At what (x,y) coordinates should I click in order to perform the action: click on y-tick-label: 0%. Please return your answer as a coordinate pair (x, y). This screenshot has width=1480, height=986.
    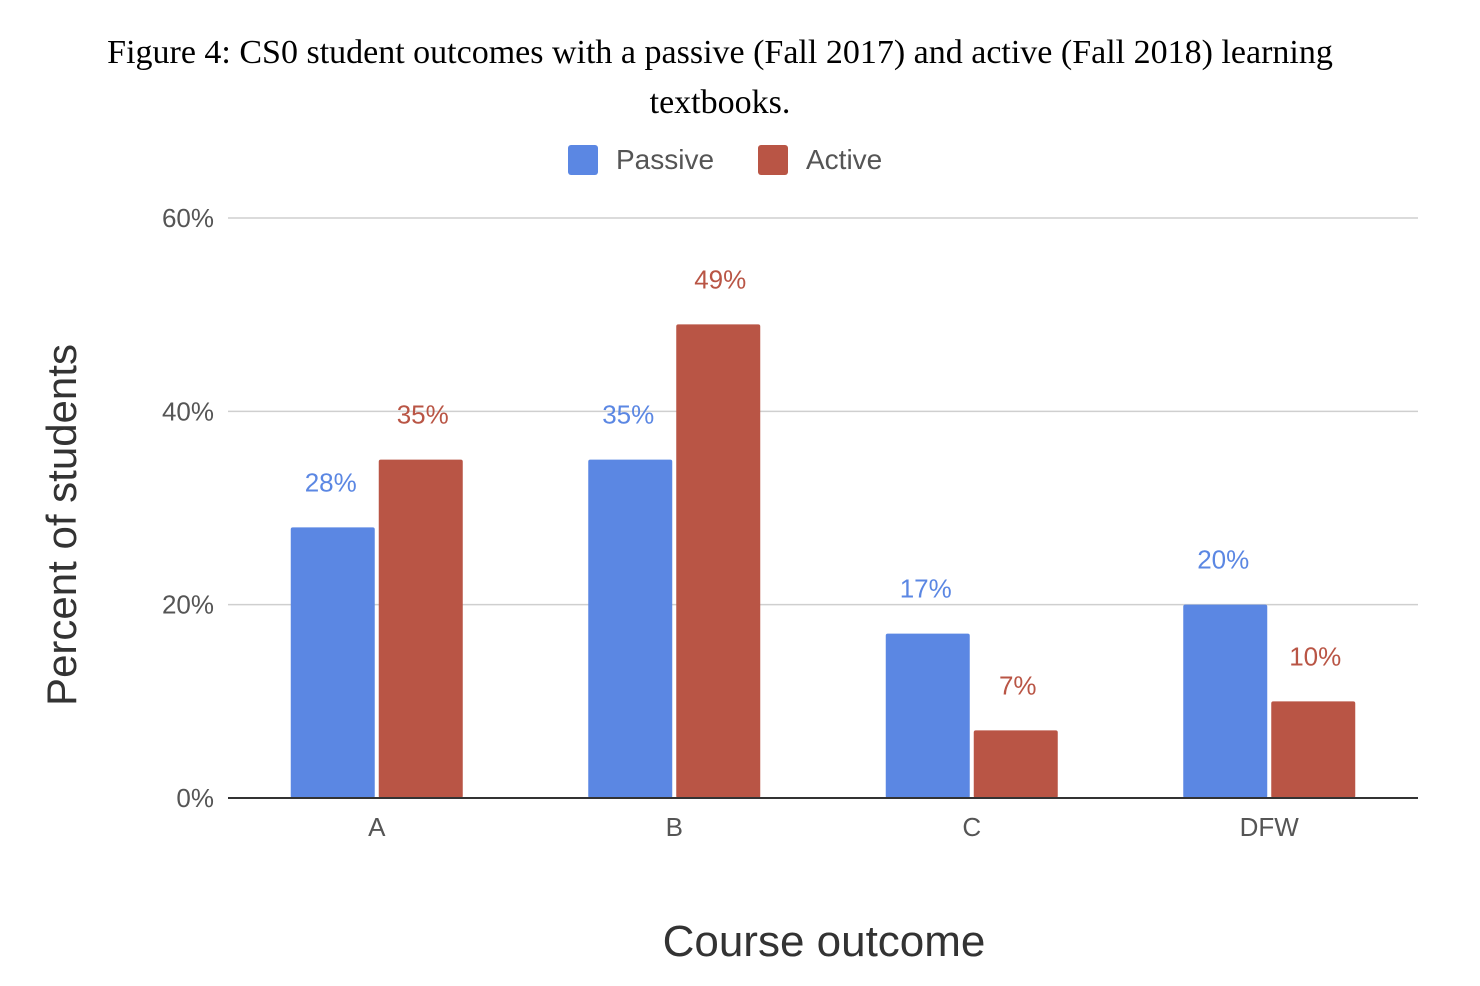
    Looking at the image, I should click on (195, 798).